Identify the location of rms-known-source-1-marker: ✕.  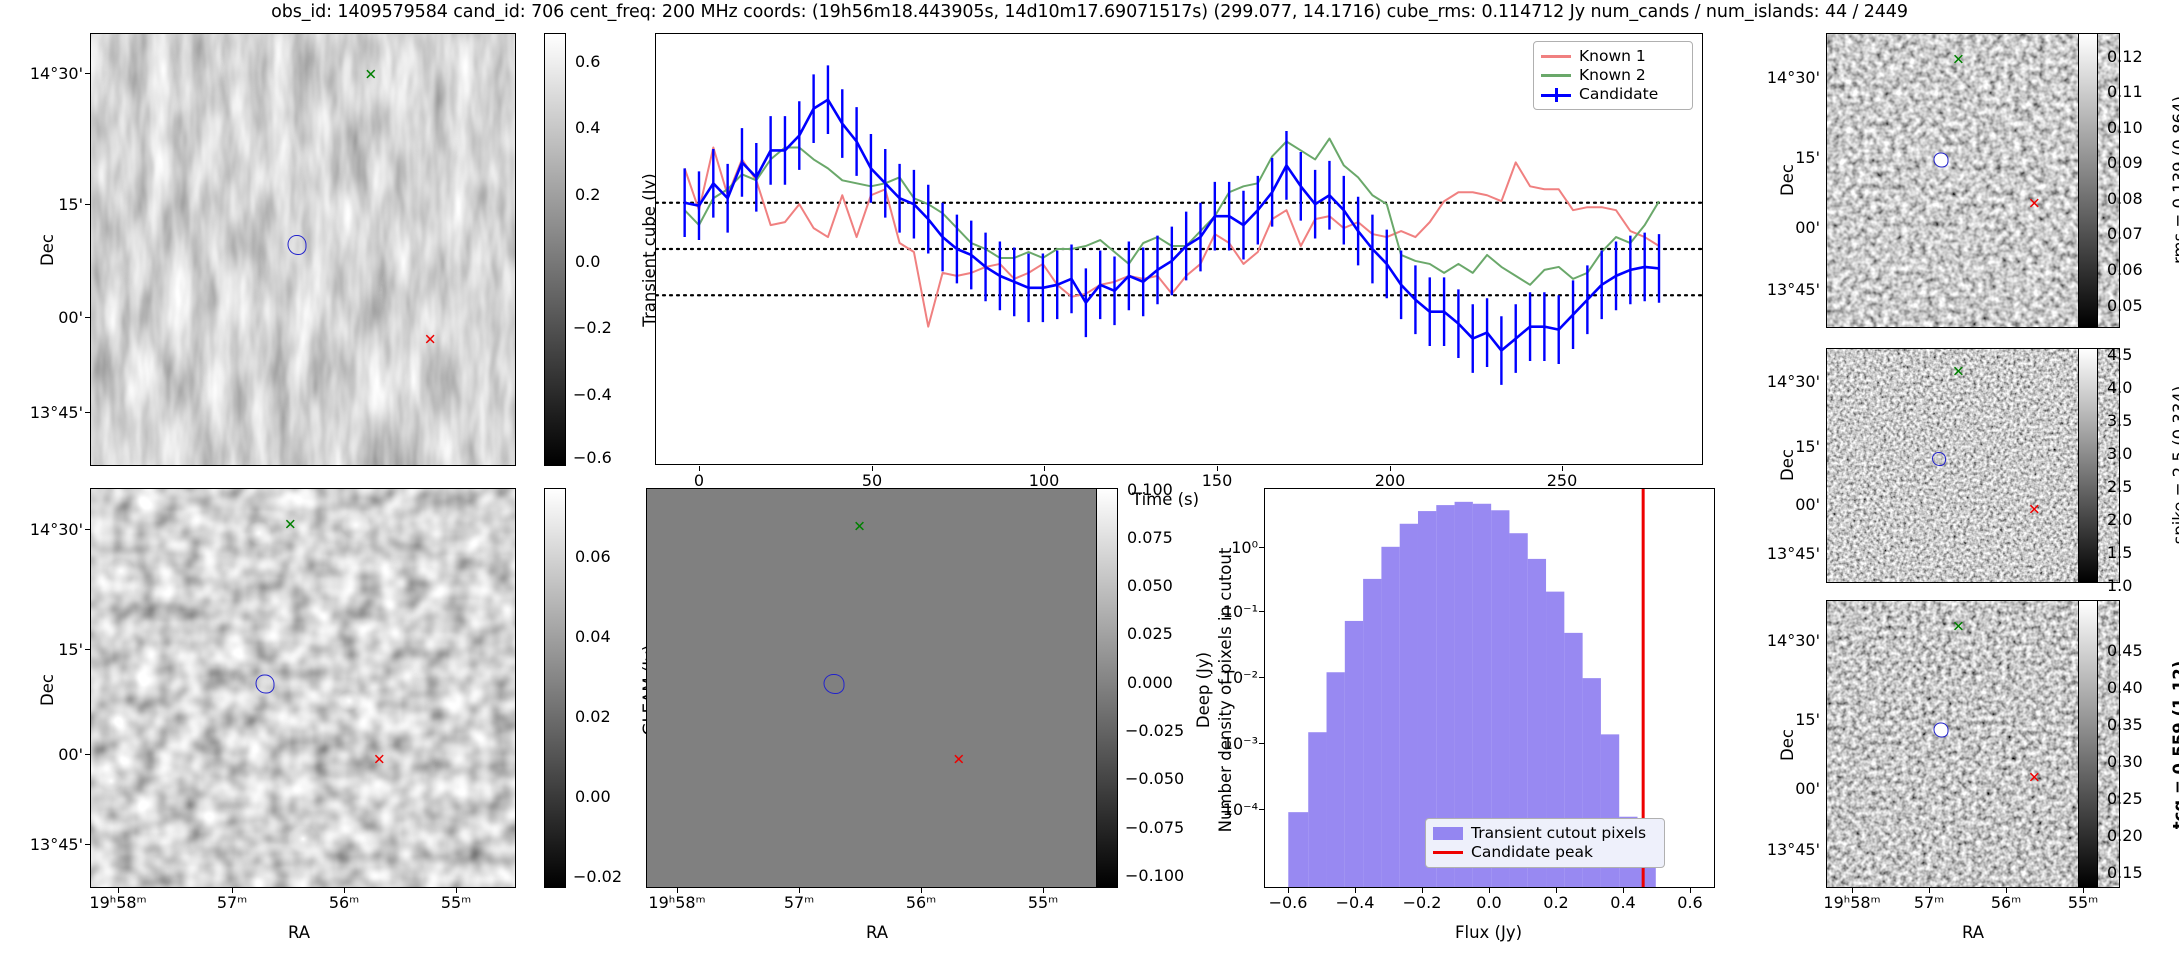
(2034, 203).